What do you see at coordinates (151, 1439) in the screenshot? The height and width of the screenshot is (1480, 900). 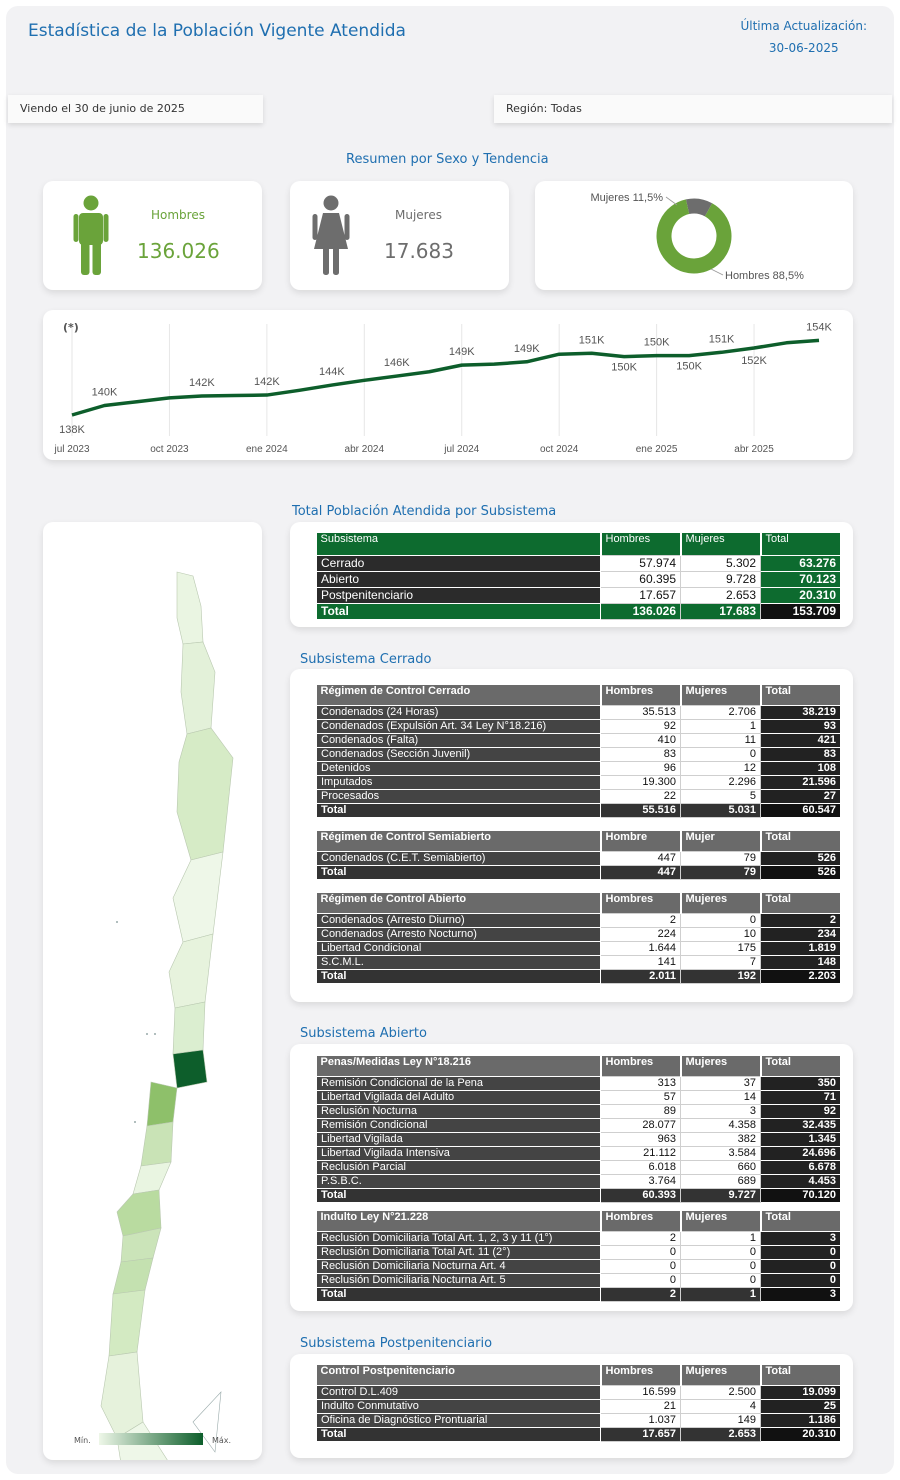 I see `map-legend-gradient` at bounding box center [151, 1439].